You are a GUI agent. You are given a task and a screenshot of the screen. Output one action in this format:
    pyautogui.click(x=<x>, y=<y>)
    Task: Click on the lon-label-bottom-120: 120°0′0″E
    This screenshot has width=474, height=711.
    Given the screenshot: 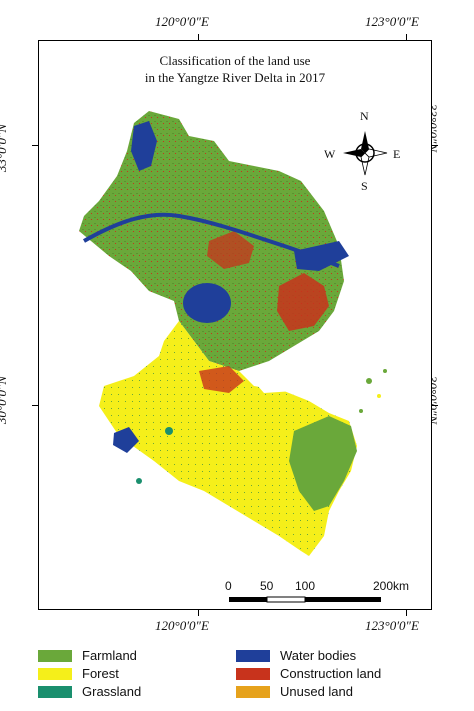 What is the action you would take?
    pyautogui.click(x=182, y=625)
    